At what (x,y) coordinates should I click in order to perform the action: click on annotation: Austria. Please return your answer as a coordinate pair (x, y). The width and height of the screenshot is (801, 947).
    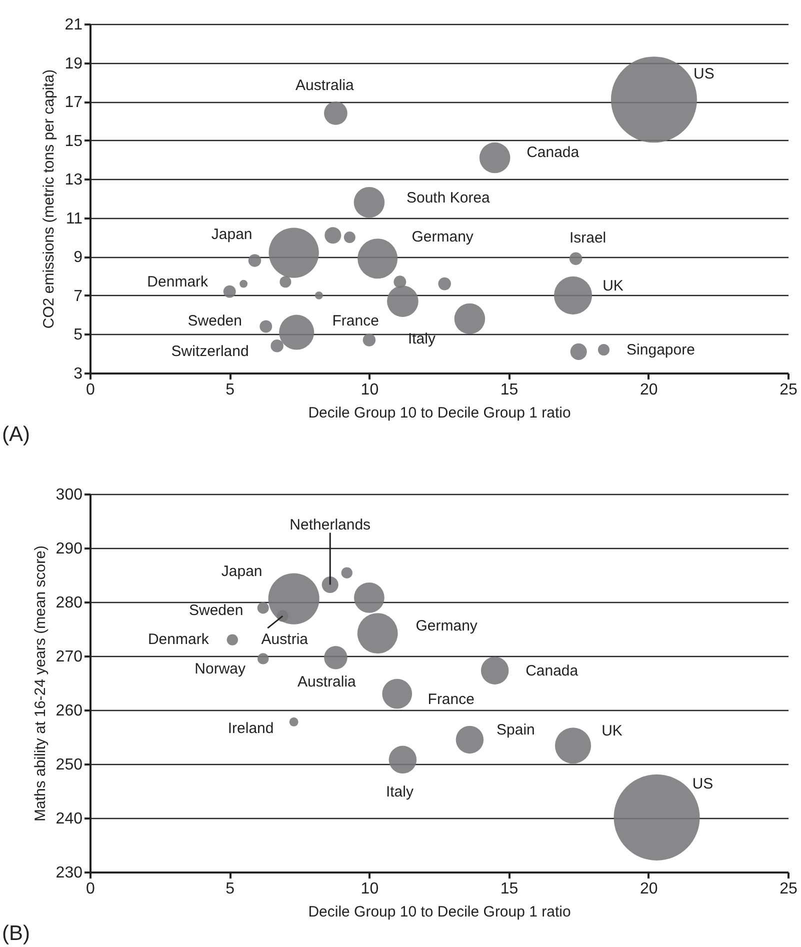
    Looking at the image, I should click on (285, 639).